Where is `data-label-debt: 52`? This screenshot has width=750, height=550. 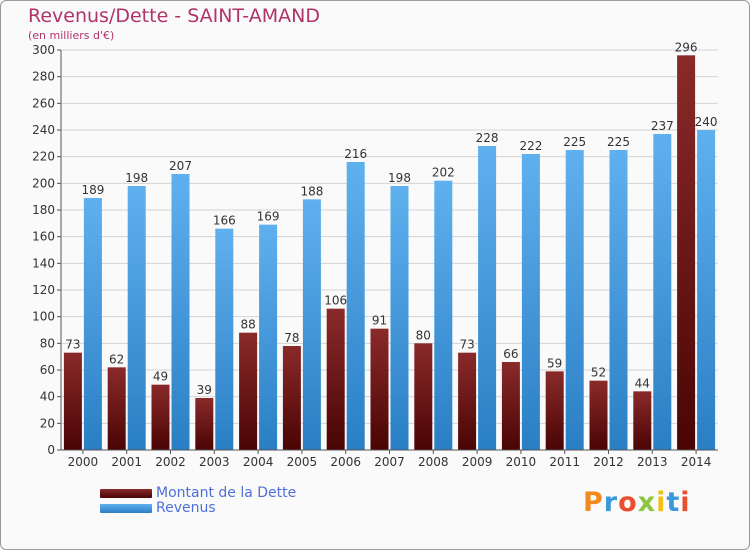 data-label-debt: 52 is located at coordinates (598, 373).